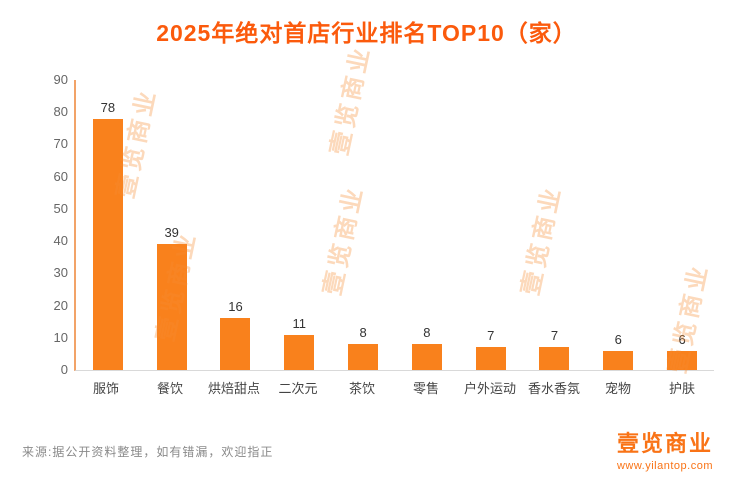 The width and height of the screenshot is (733, 484). What do you see at coordinates (489, 388) in the screenshot?
I see `x-category-label: 户外运动` at bounding box center [489, 388].